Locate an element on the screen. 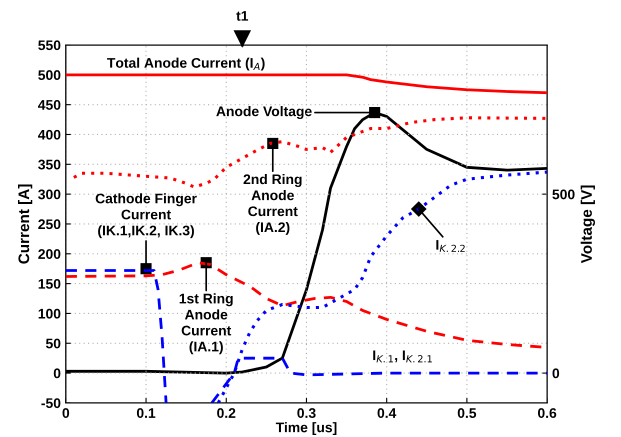  annotation: 1st Ring Anode Current (IA.1) is located at coordinates (206, 323).